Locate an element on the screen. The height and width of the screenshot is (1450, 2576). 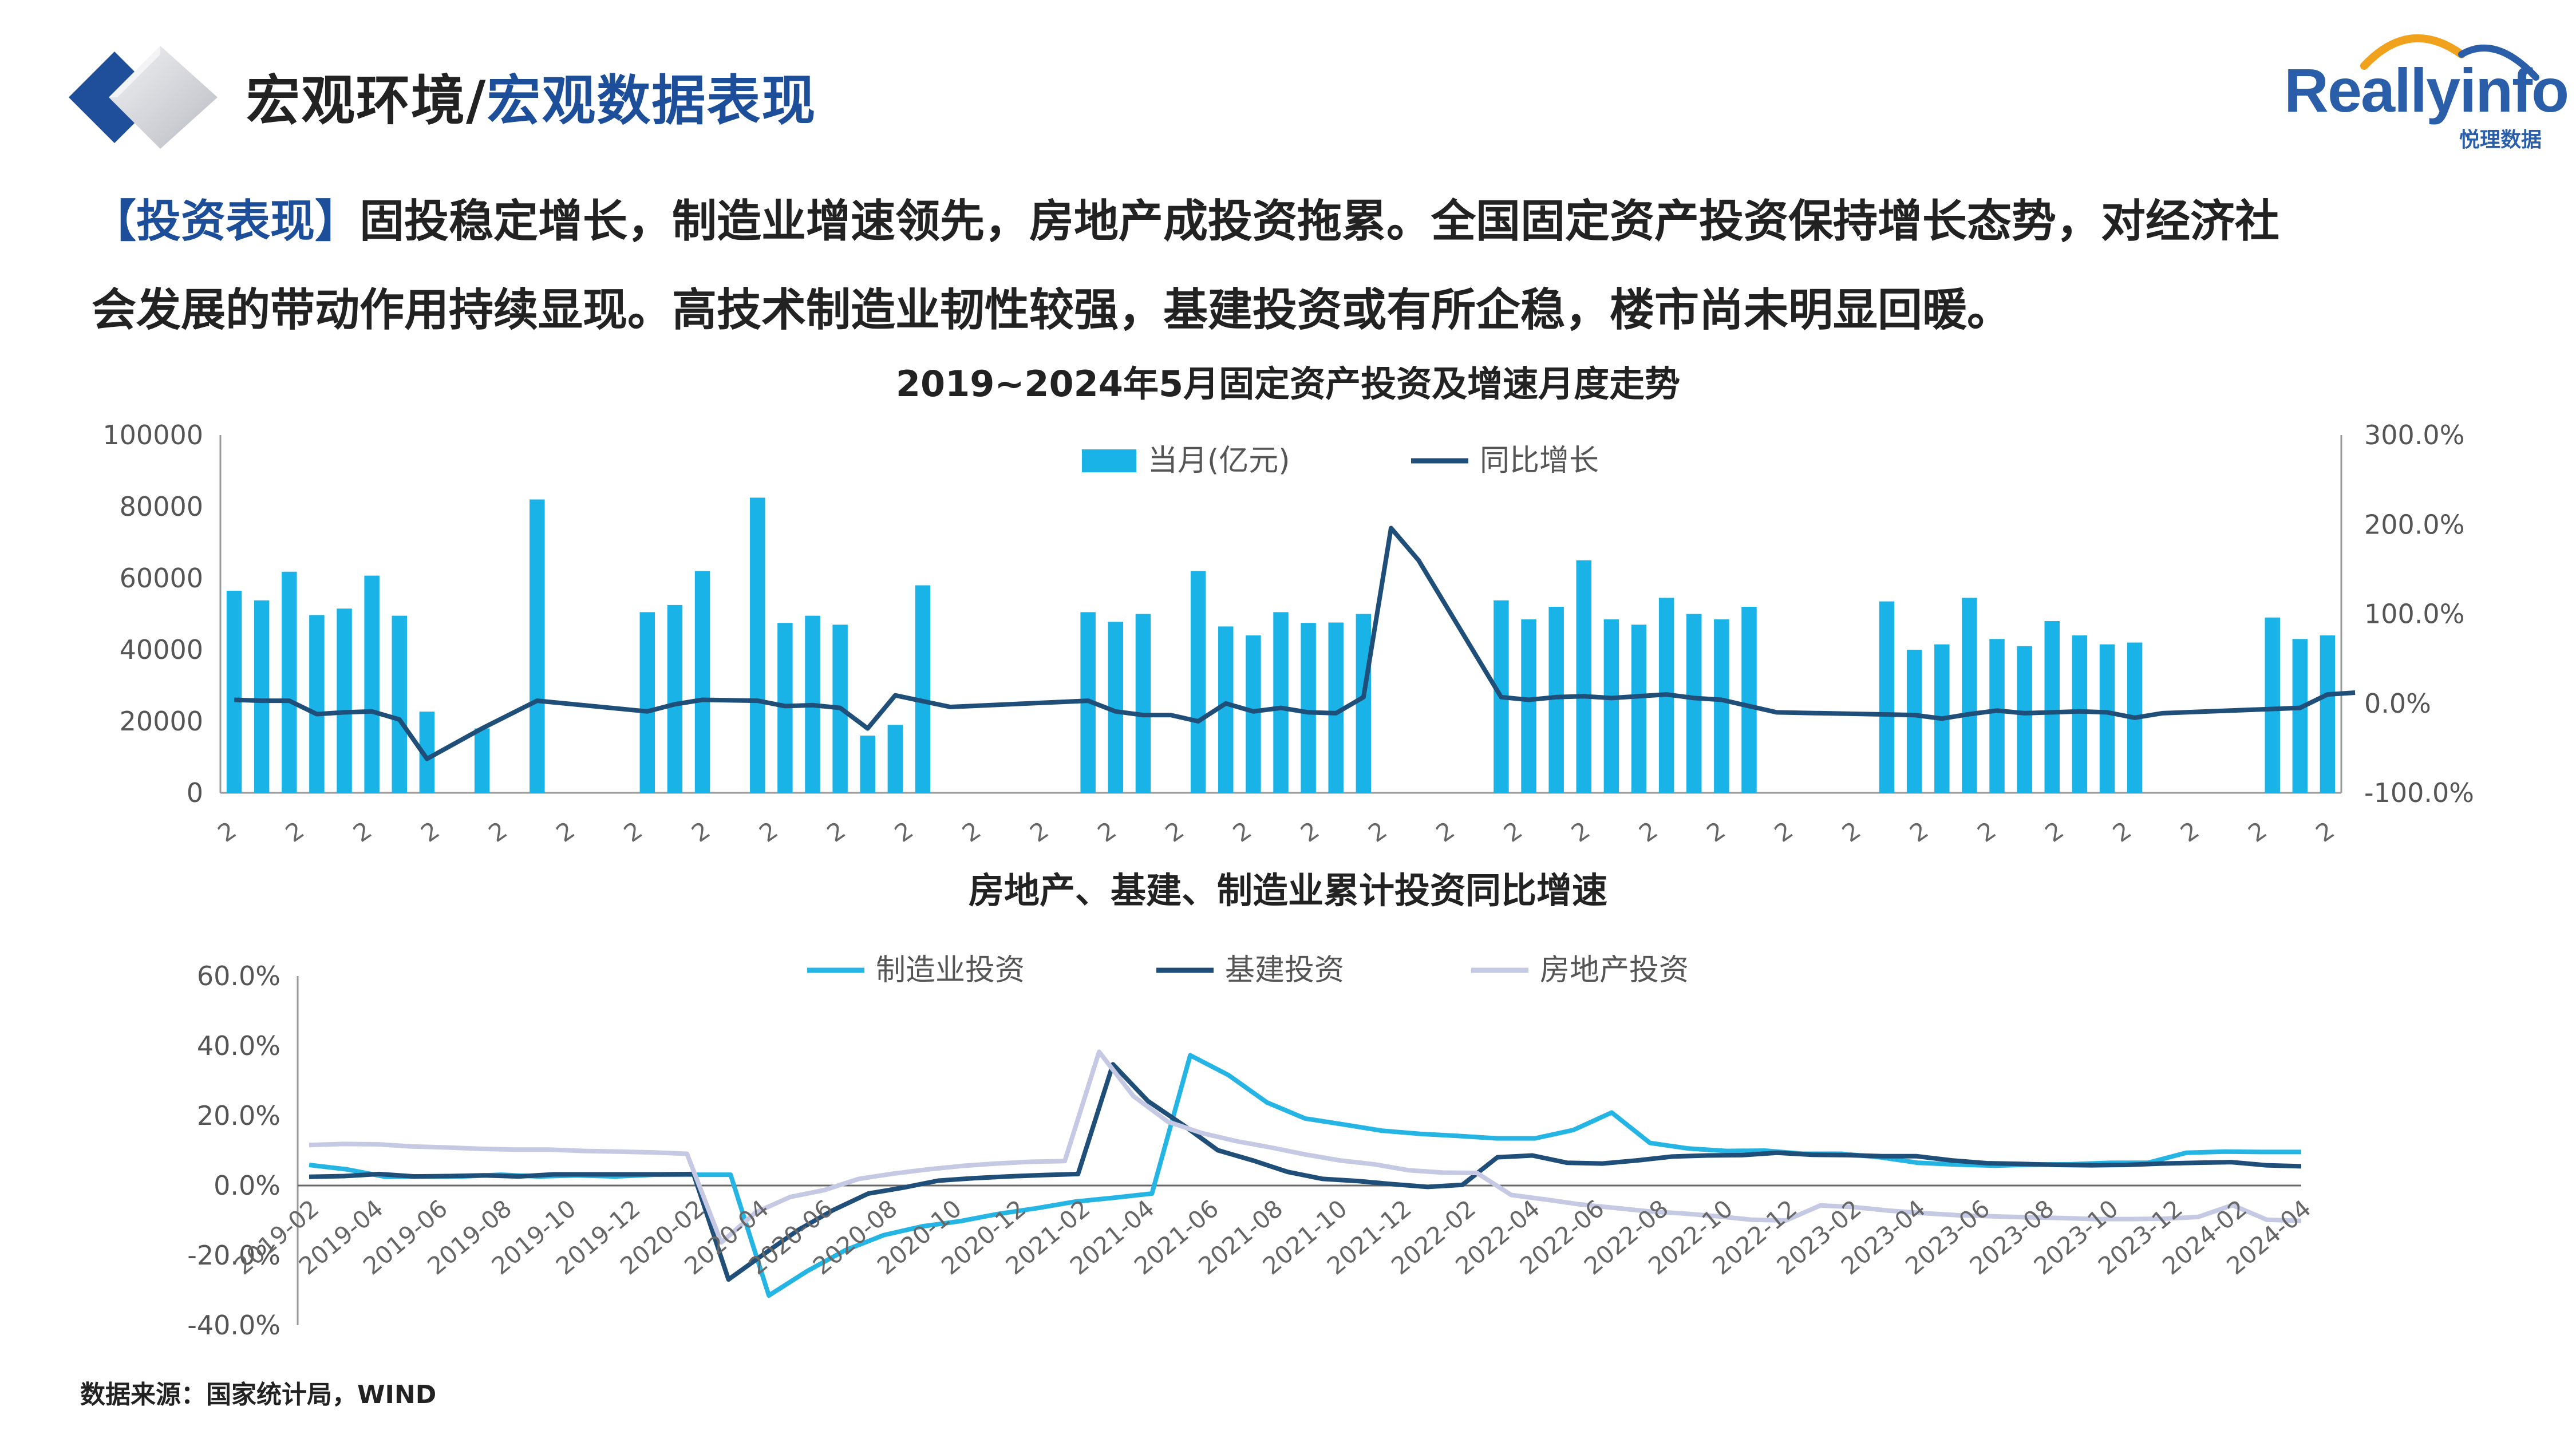
chart1-right-tick-label: 0.0% is located at coordinates (2397, 703).